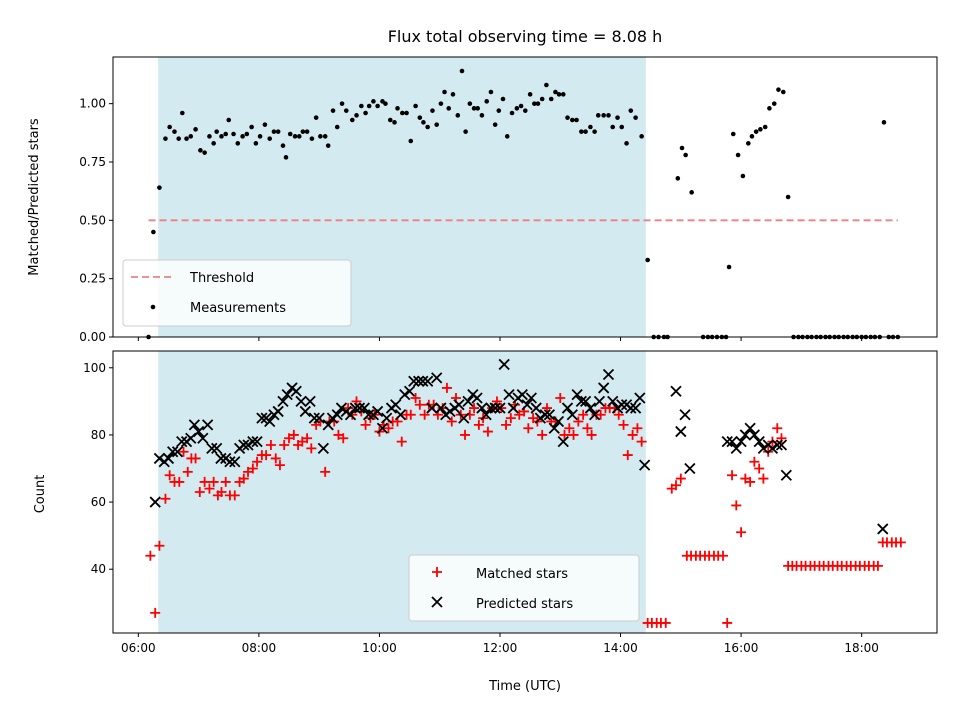 This screenshot has width=960, height=720. I want to click on x-tick-label: 18:00, so click(861, 648).